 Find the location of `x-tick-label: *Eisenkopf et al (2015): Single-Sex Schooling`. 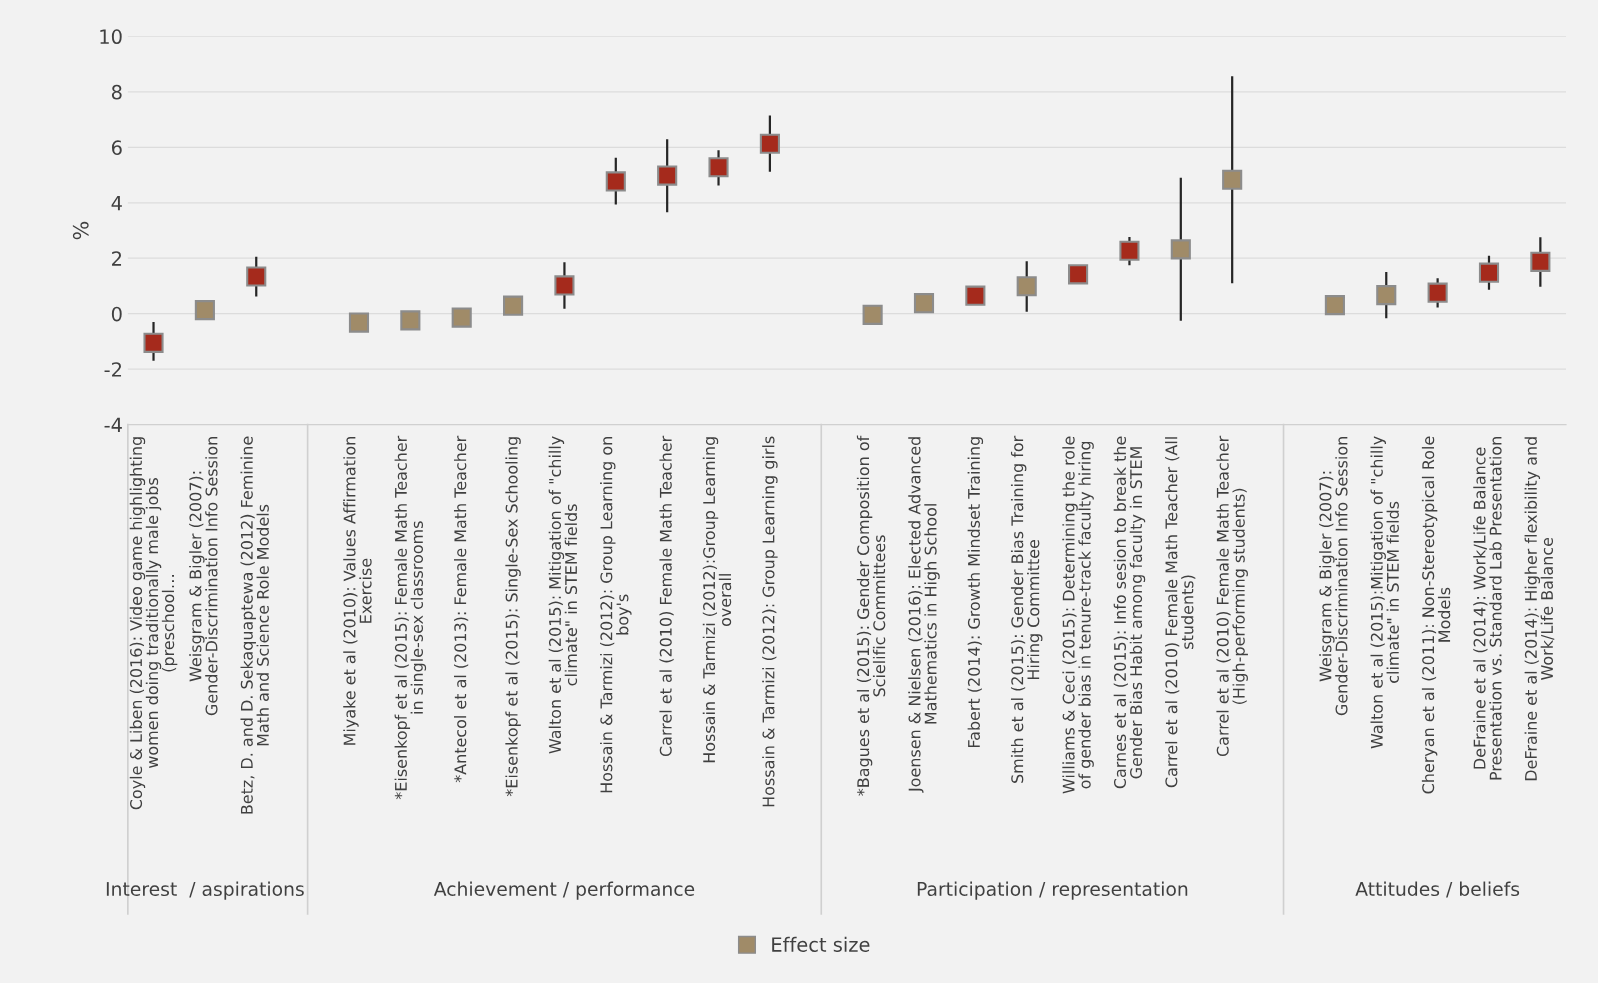

x-tick-label: *Eisenkopf et al (2015): Single-Sex Schooling is located at coordinates (513, 617).